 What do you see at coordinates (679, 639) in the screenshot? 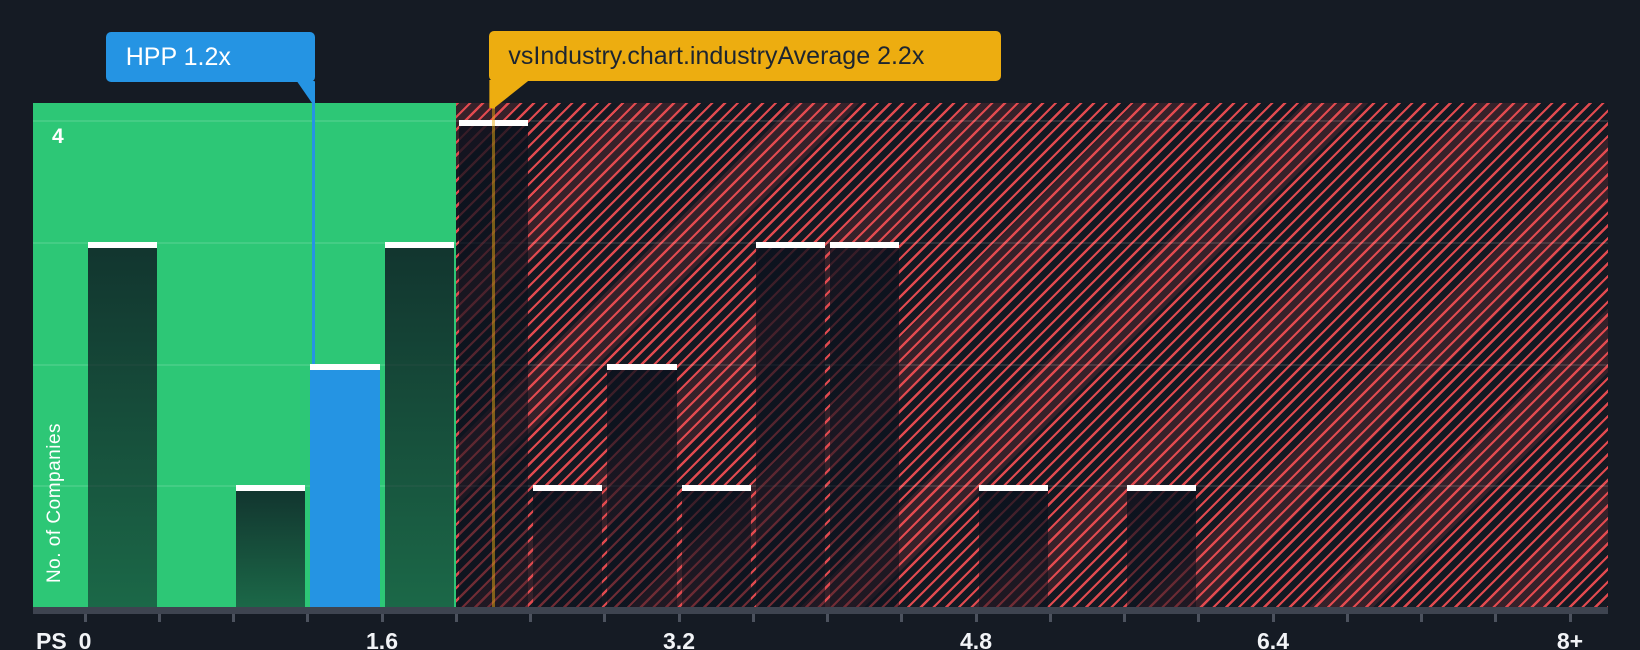
I see `x-axis-tick-label: 3.2` at bounding box center [679, 639].